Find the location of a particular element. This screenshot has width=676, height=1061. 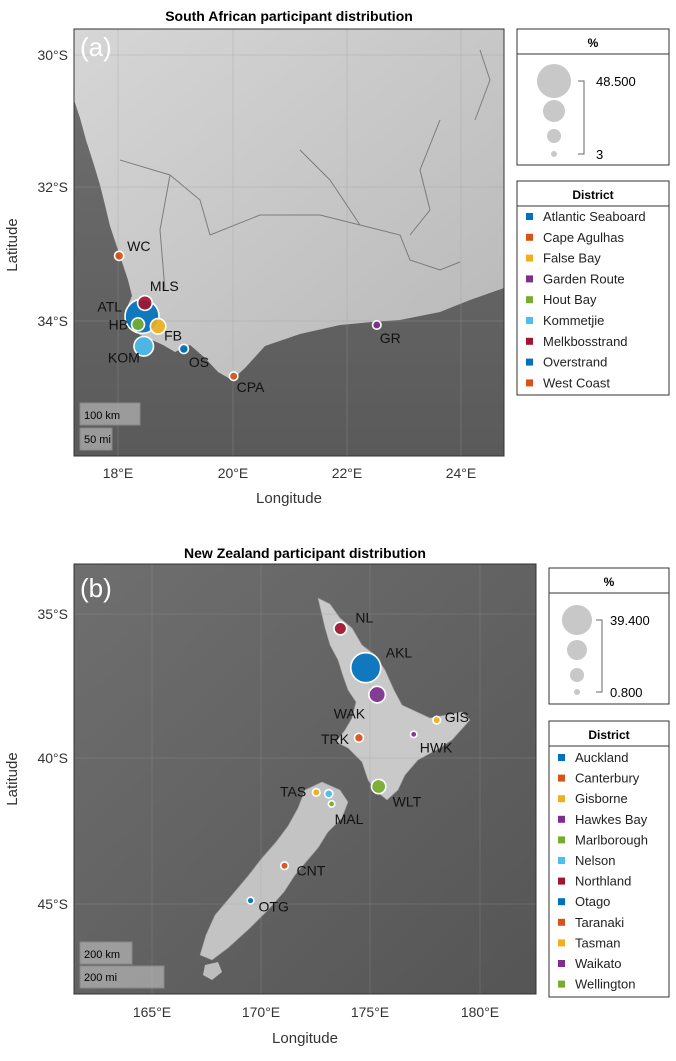

scale-bar-b: 200 km 200 mi is located at coordinates (122, 965).